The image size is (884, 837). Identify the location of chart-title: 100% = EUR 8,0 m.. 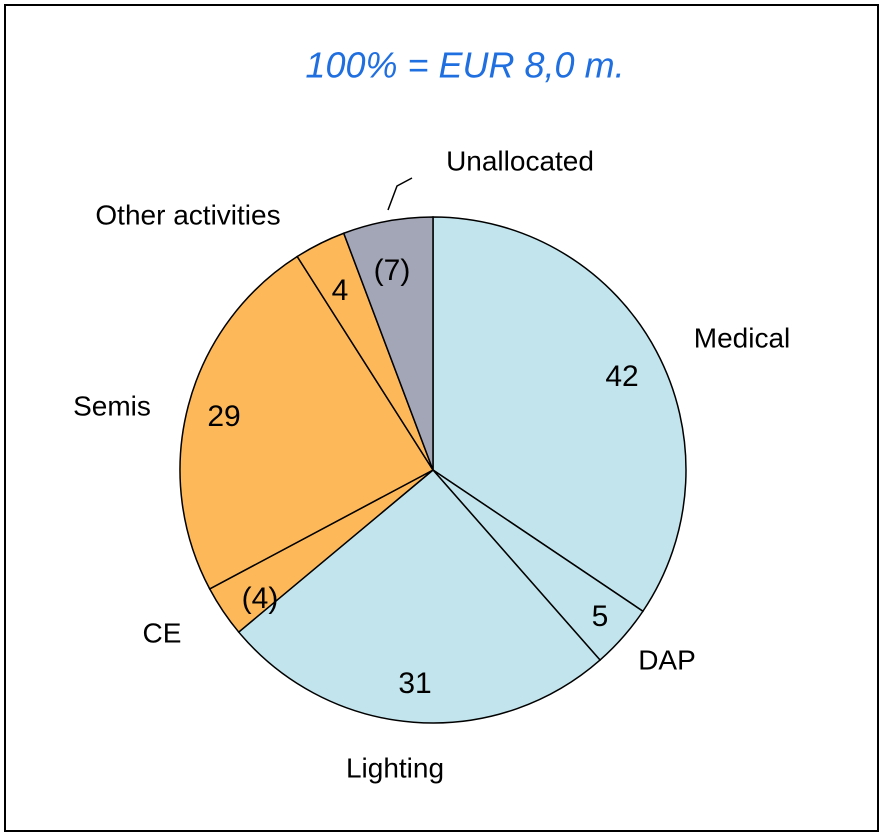
(464, 65).